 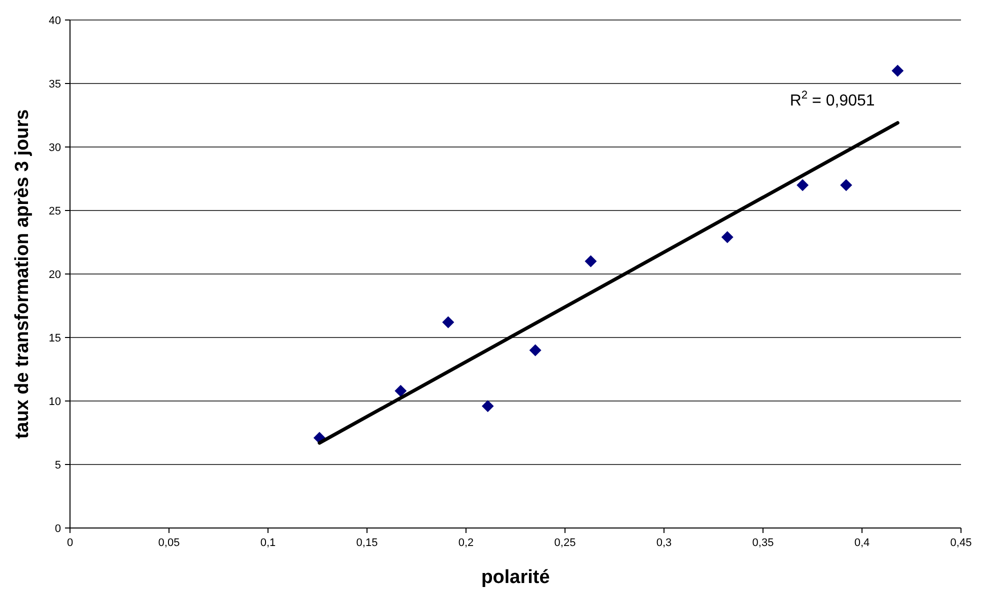 I want to click on y-tick-label: 40, so click(x=54, y=21).